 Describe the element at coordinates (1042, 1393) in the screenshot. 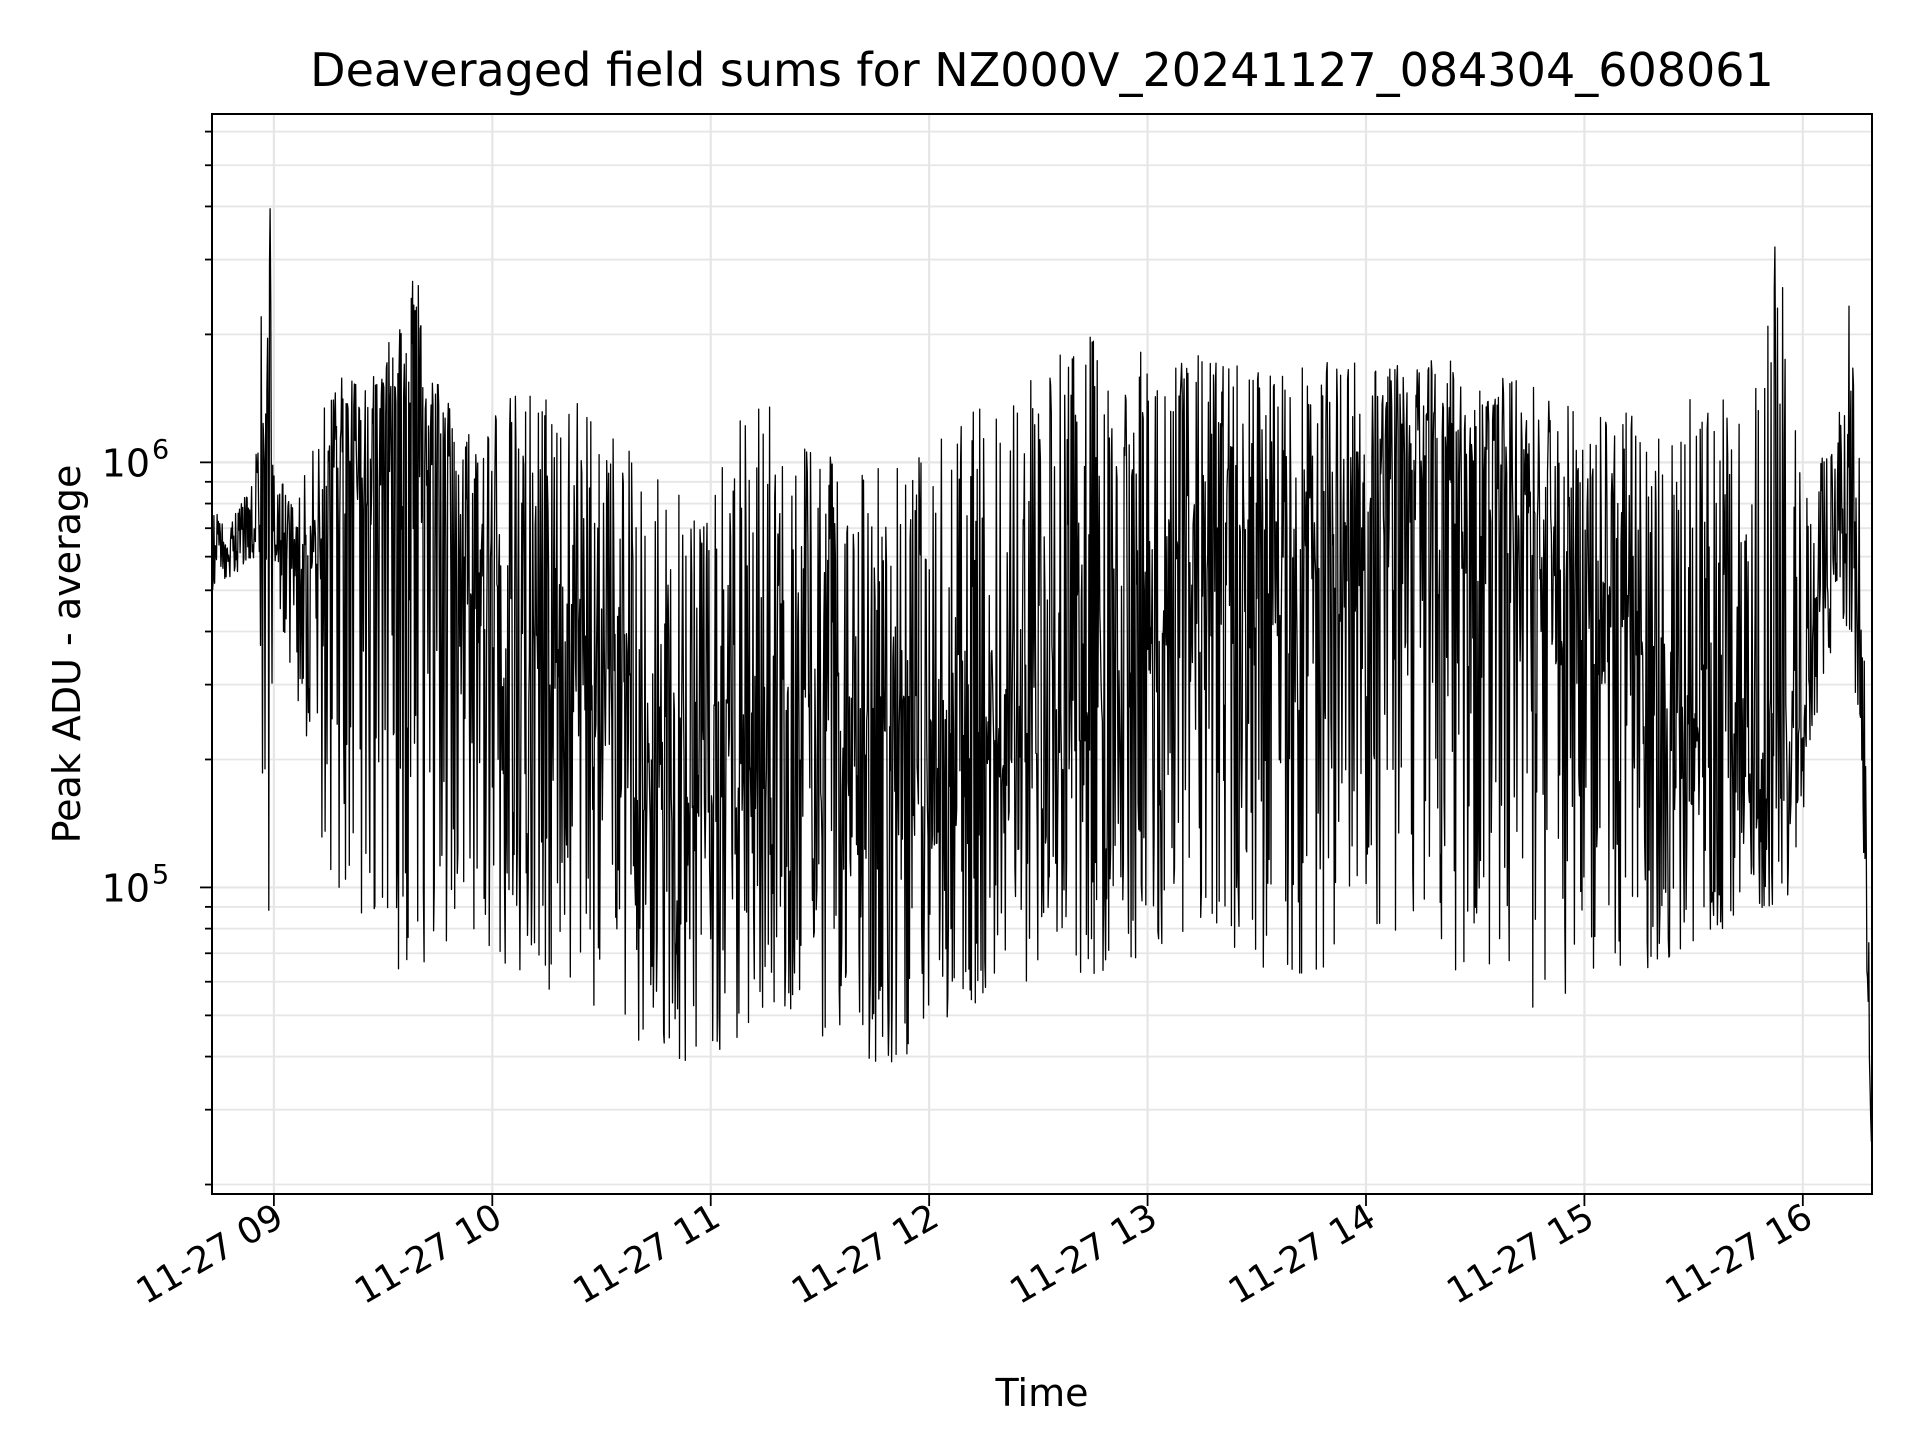

I see `x-axis-label: Time` at that location.